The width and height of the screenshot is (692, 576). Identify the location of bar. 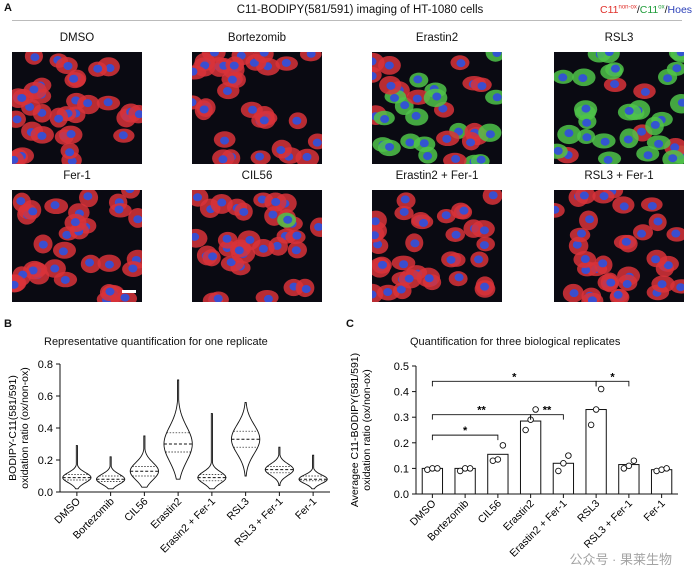
(596, 452).